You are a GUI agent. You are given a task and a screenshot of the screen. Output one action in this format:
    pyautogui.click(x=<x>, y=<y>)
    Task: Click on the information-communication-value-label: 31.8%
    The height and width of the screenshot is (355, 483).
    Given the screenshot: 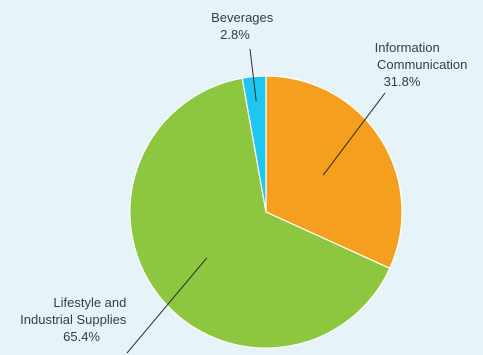 What is the action you would take?
    pyautogui.click(x=402, y=81)
    